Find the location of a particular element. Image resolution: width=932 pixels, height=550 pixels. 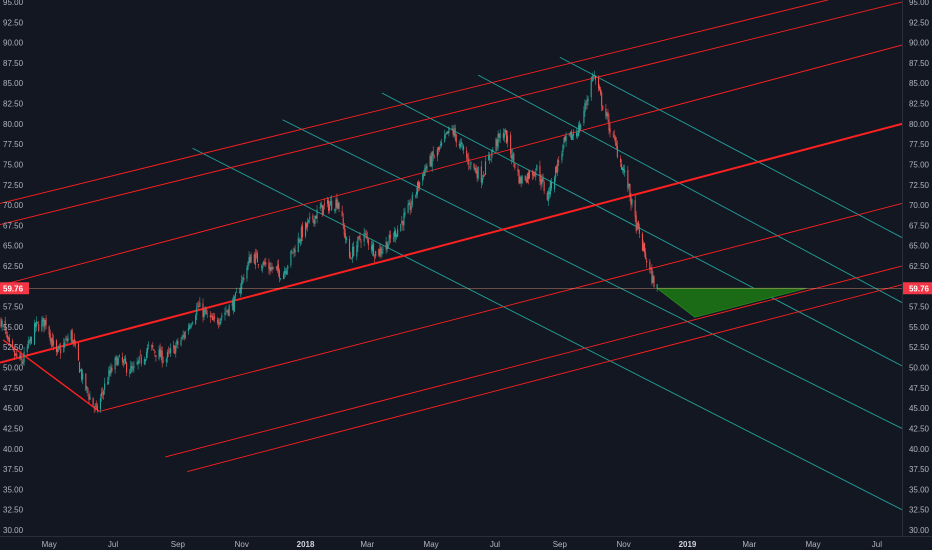

y-tick-label-left: 47.50 is located at coordinates (13, 388).